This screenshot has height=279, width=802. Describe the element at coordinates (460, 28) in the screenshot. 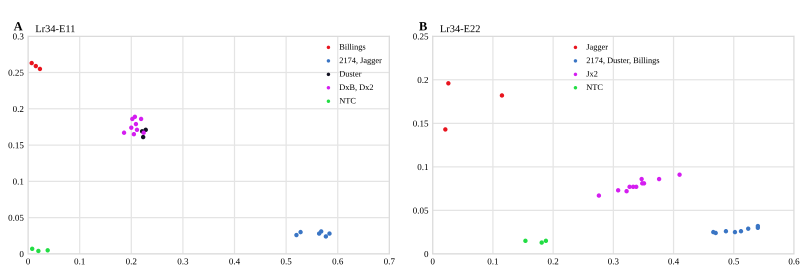

I see `chart-title: Lr34-E22` at that location.